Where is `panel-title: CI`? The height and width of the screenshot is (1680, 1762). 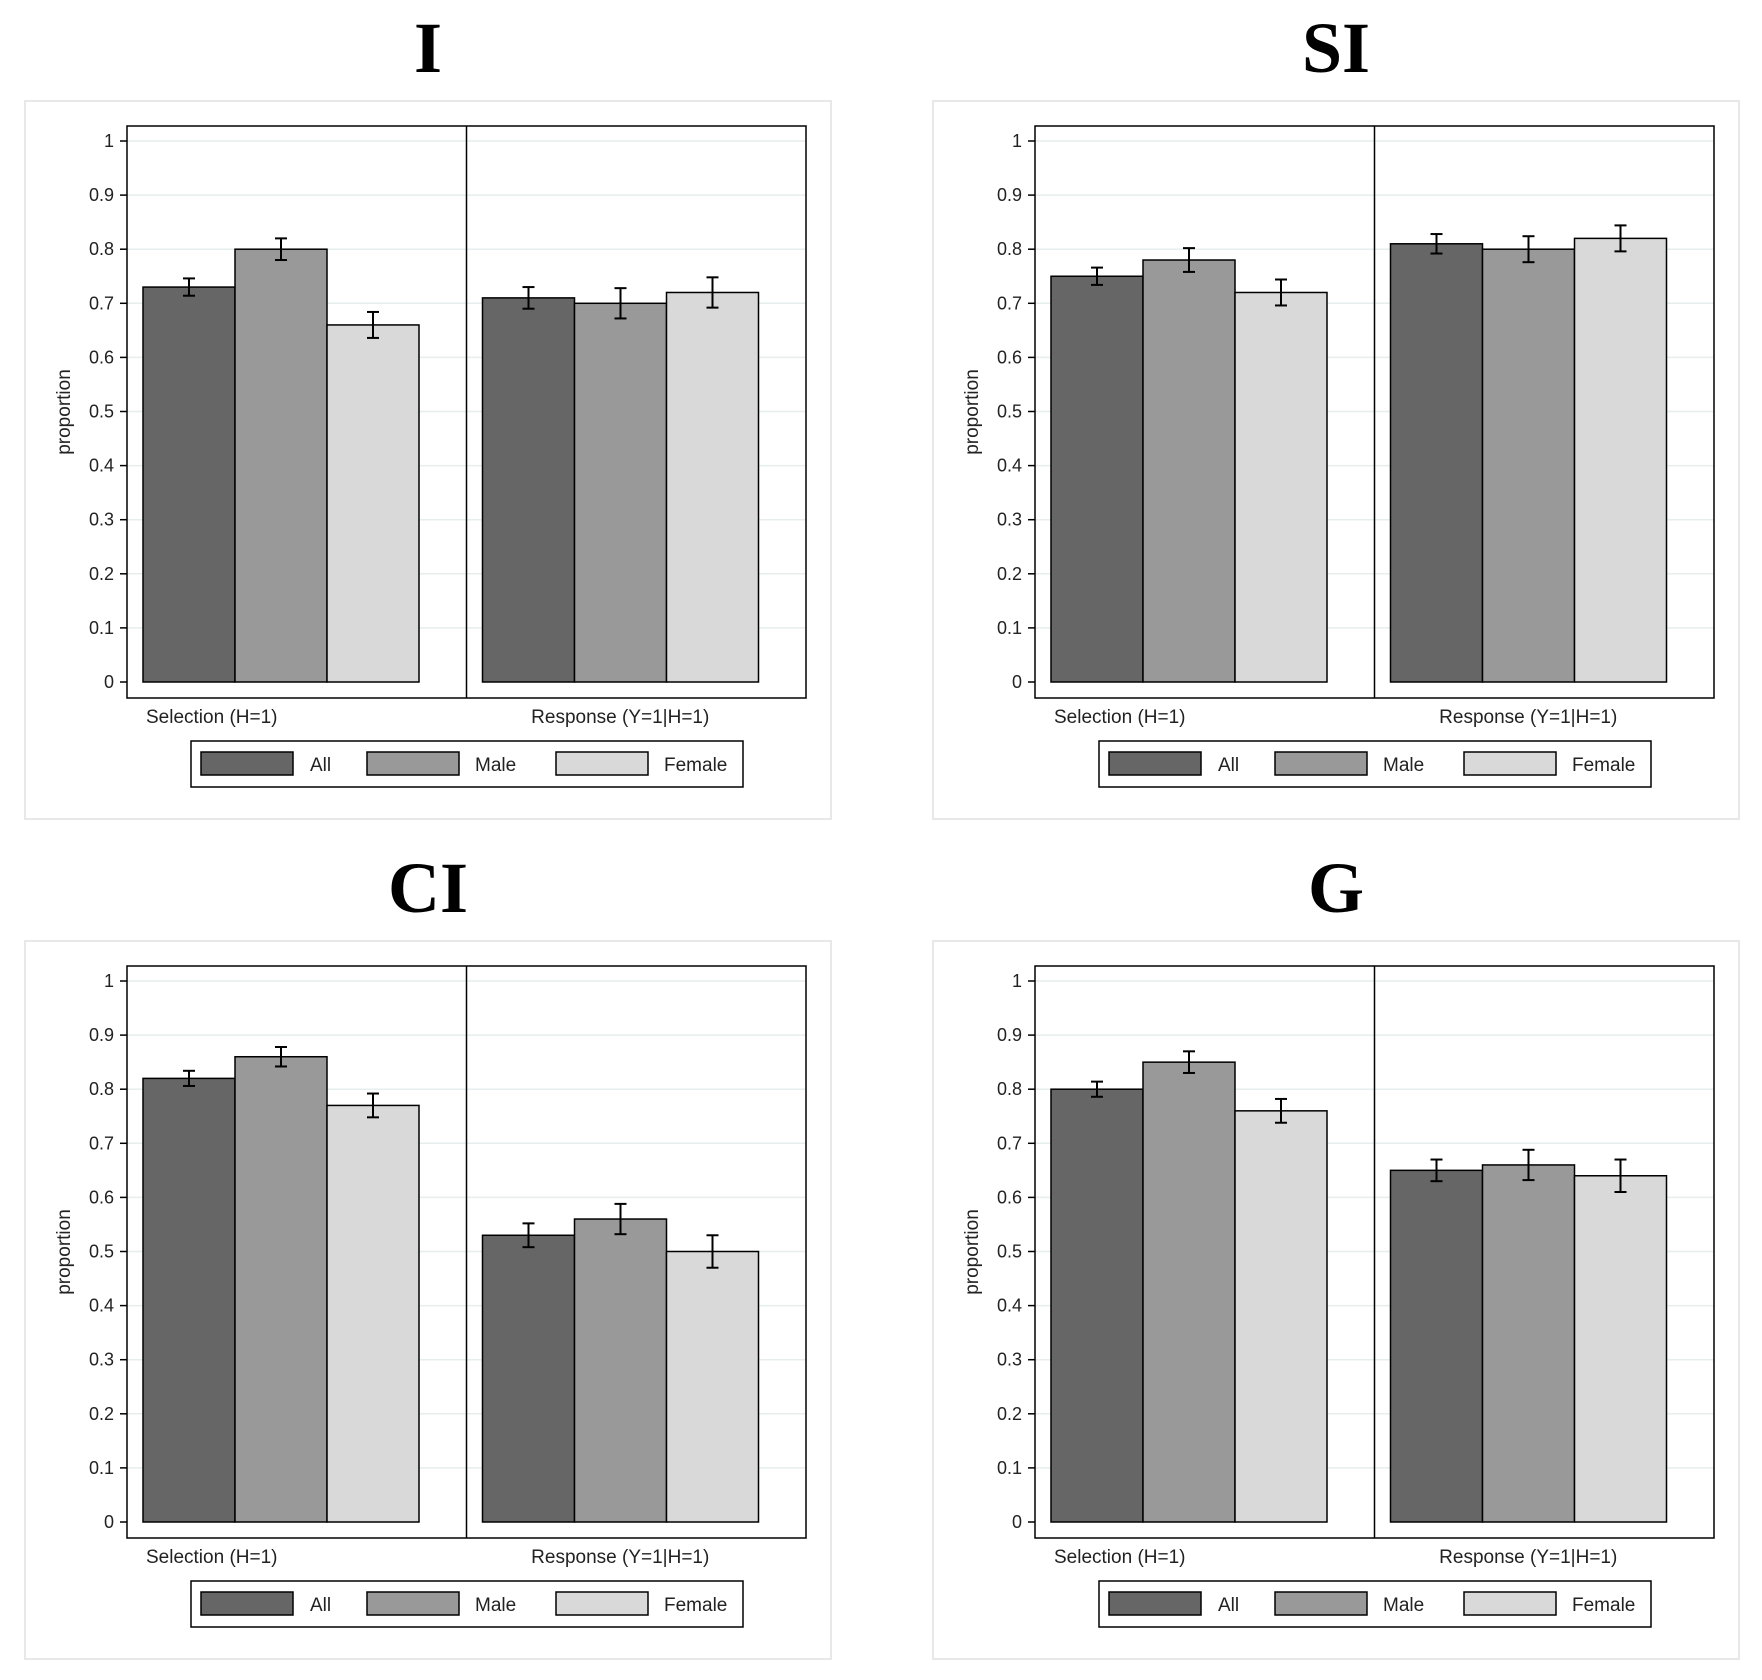 panel-title: CI is located at coordinates (428, 888).